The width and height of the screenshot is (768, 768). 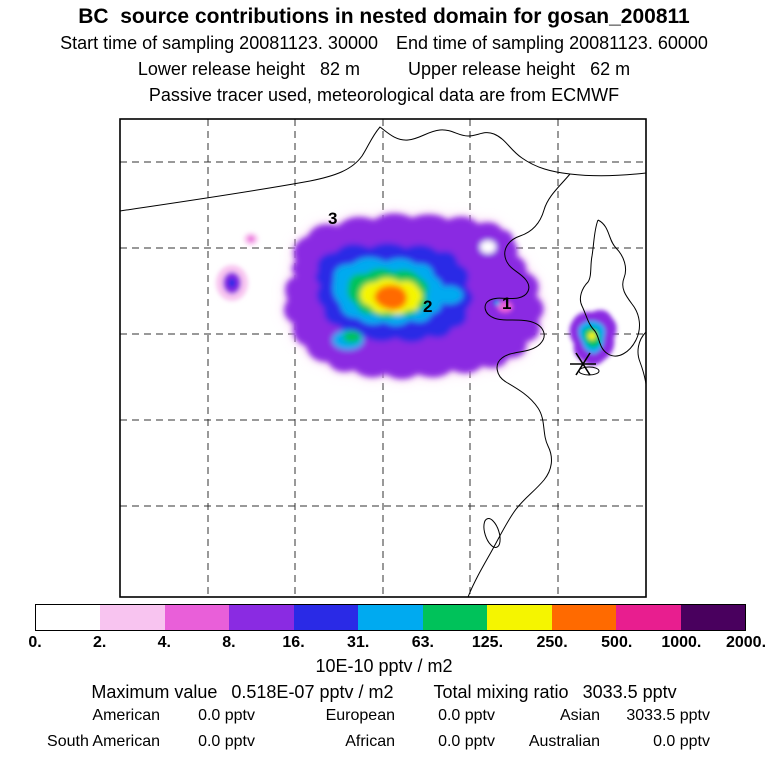 I want to click on kyushu-coastline, so click(x=641, y=358).